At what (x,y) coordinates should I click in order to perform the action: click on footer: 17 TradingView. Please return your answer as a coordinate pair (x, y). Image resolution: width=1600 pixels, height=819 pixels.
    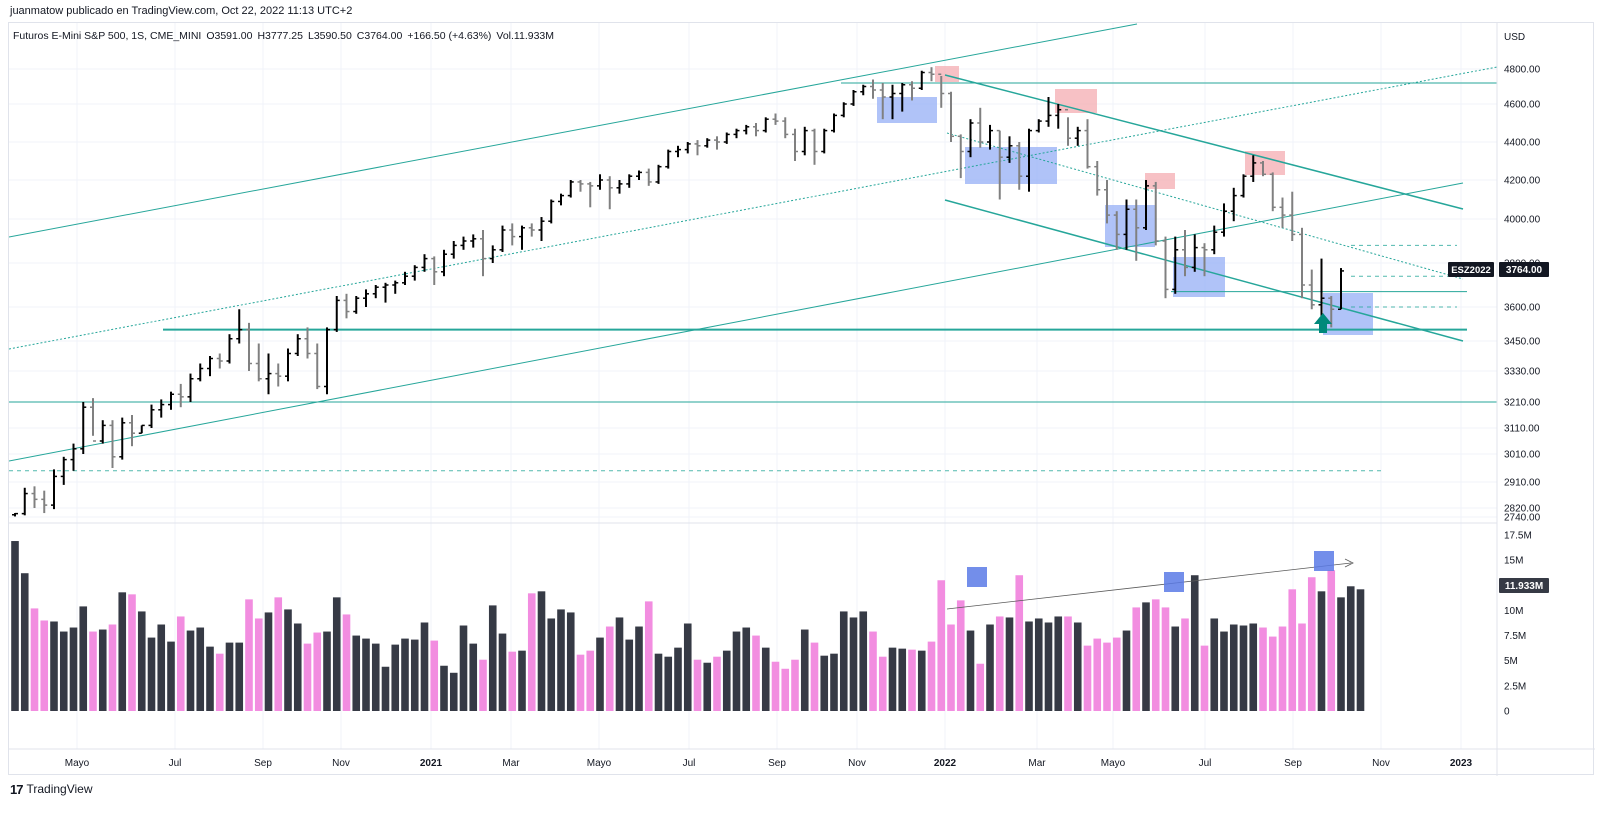
    Looking at the image, I should click on (51, 789).